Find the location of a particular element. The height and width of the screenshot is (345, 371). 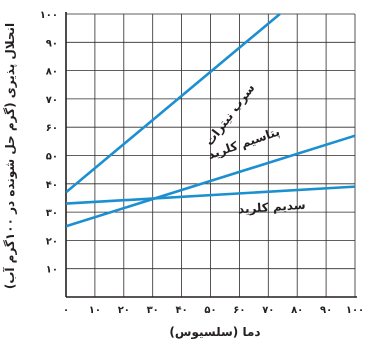

series-label-sodium-chloride: سدیم کلرید is located at coordinates (272, 207).